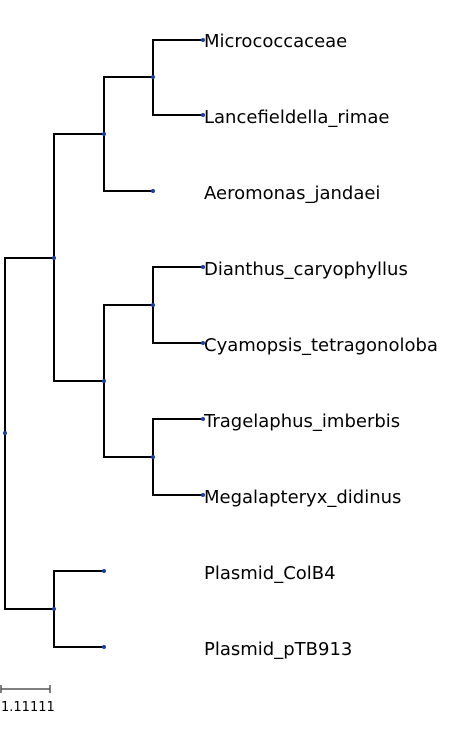  Describe the element at coordinates (128, 381) in the screenshot. I see `branch-clade-eukaryote` at that location.